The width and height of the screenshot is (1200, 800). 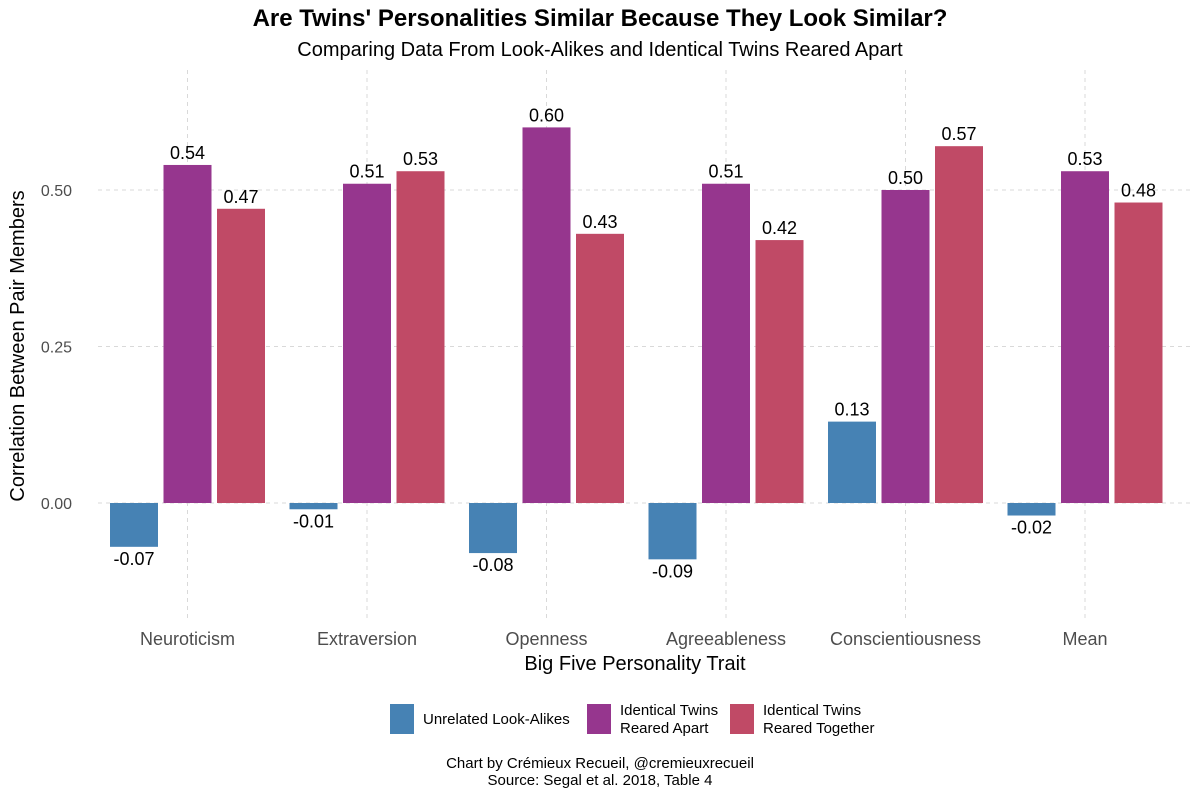 What do you see at coordinates (1031, 509) in the screenshot?
I see `bar-mean-unrelated-look-alikes` at bounding box center [1031, 509].